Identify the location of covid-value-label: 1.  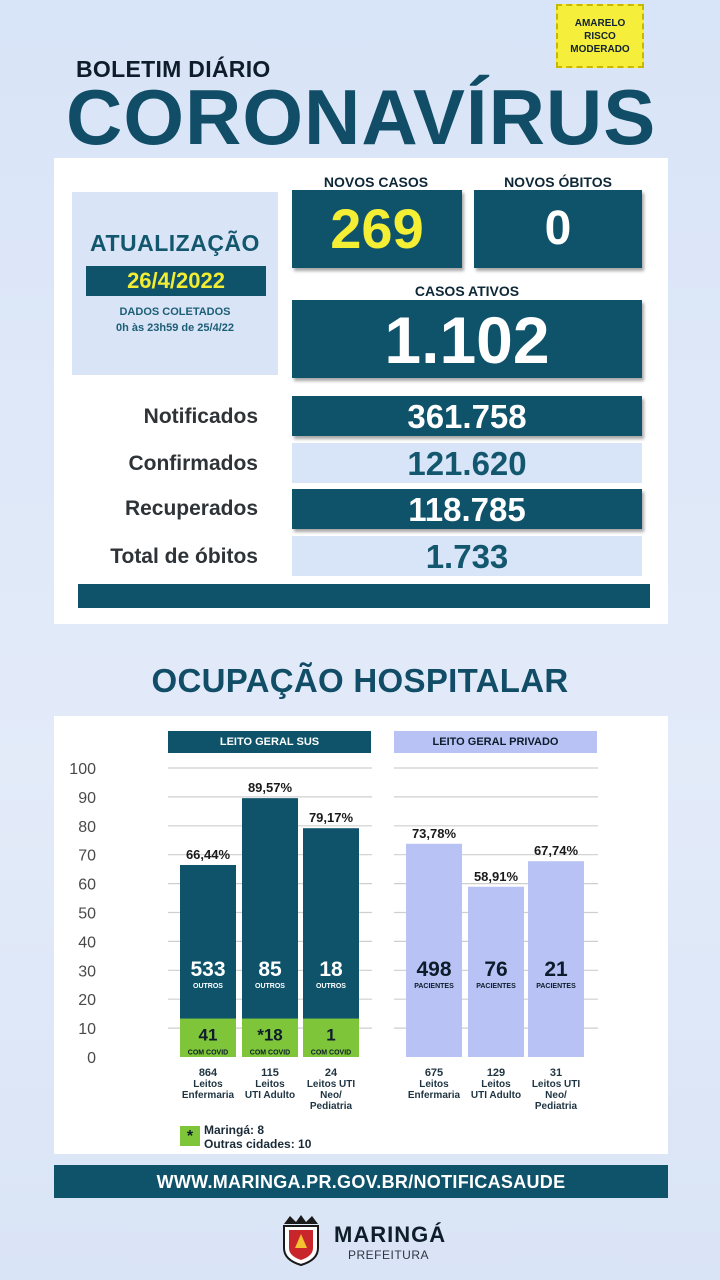
(330, 1035).